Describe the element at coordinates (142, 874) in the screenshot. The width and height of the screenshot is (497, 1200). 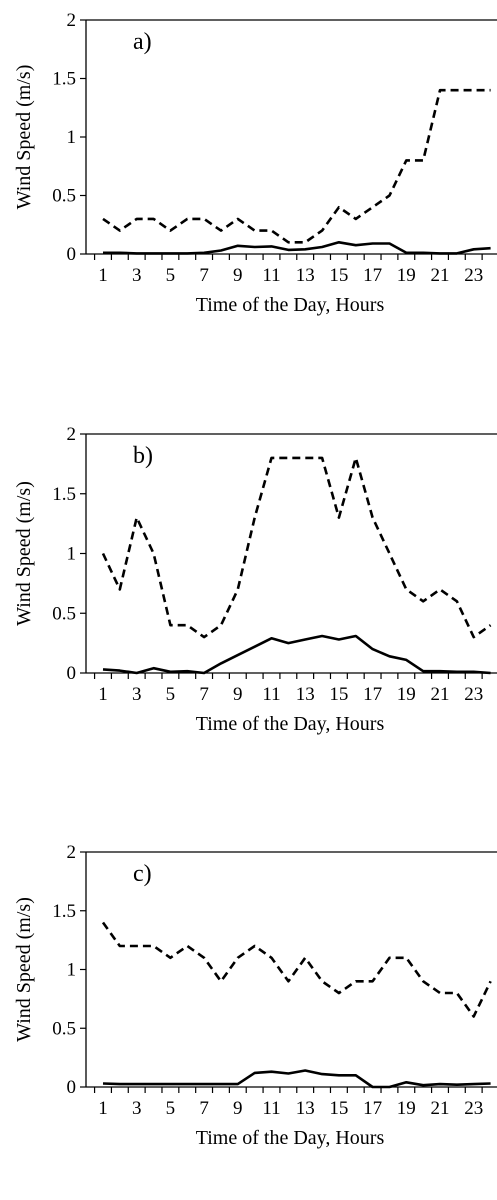
I see `panel-label: c)` at that location.